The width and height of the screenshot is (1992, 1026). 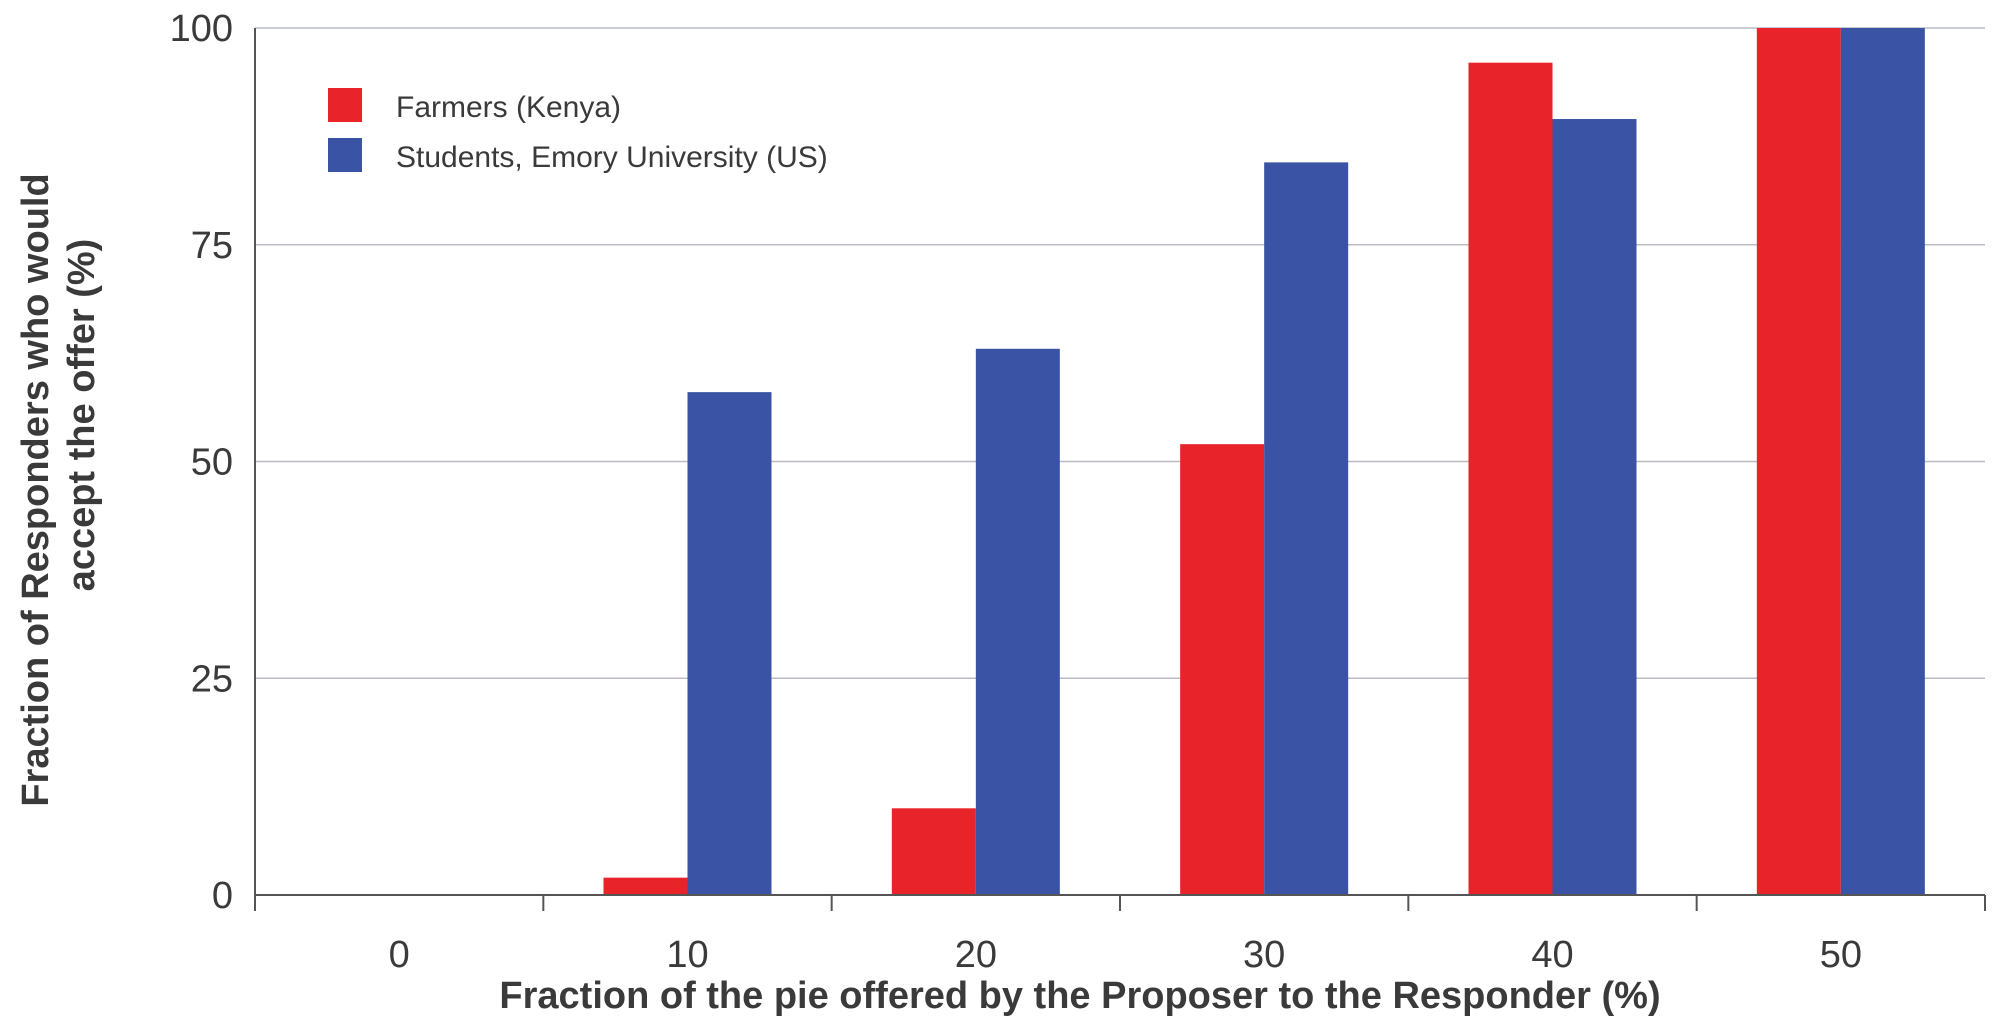 What do you see at coordinates (1841, 955) in the screenshot?
I see `x-tick-label-50: 50` at bounding box center [1841, 955].